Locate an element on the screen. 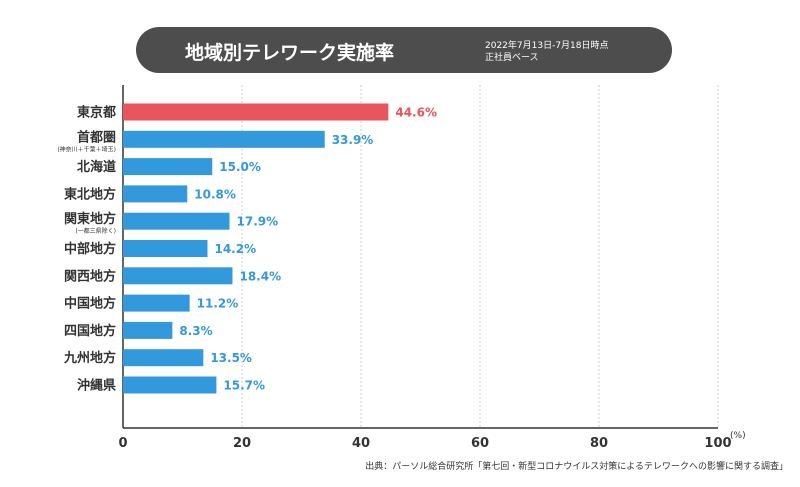 Image resolution: width=800 pixels, height=487 pixels. value-label-5: 14.2% is located at coordinates (235, 249).